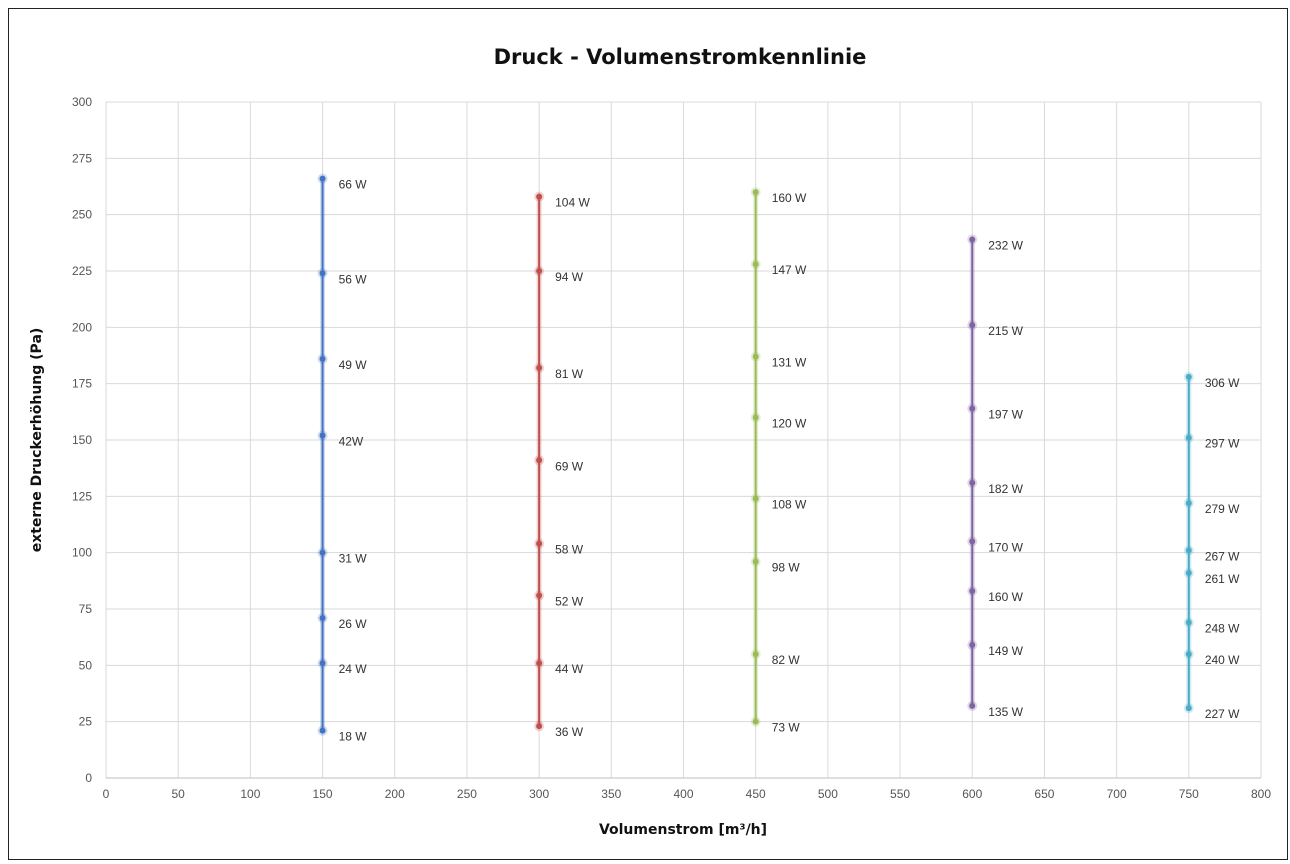  What do you see at coordinates (778, 461) in the screenshot?
I see `series-450: 160 W 147 W 131 W 120 W 108 W 98 W 82 W 73 W` at bounding box center [778, 461].